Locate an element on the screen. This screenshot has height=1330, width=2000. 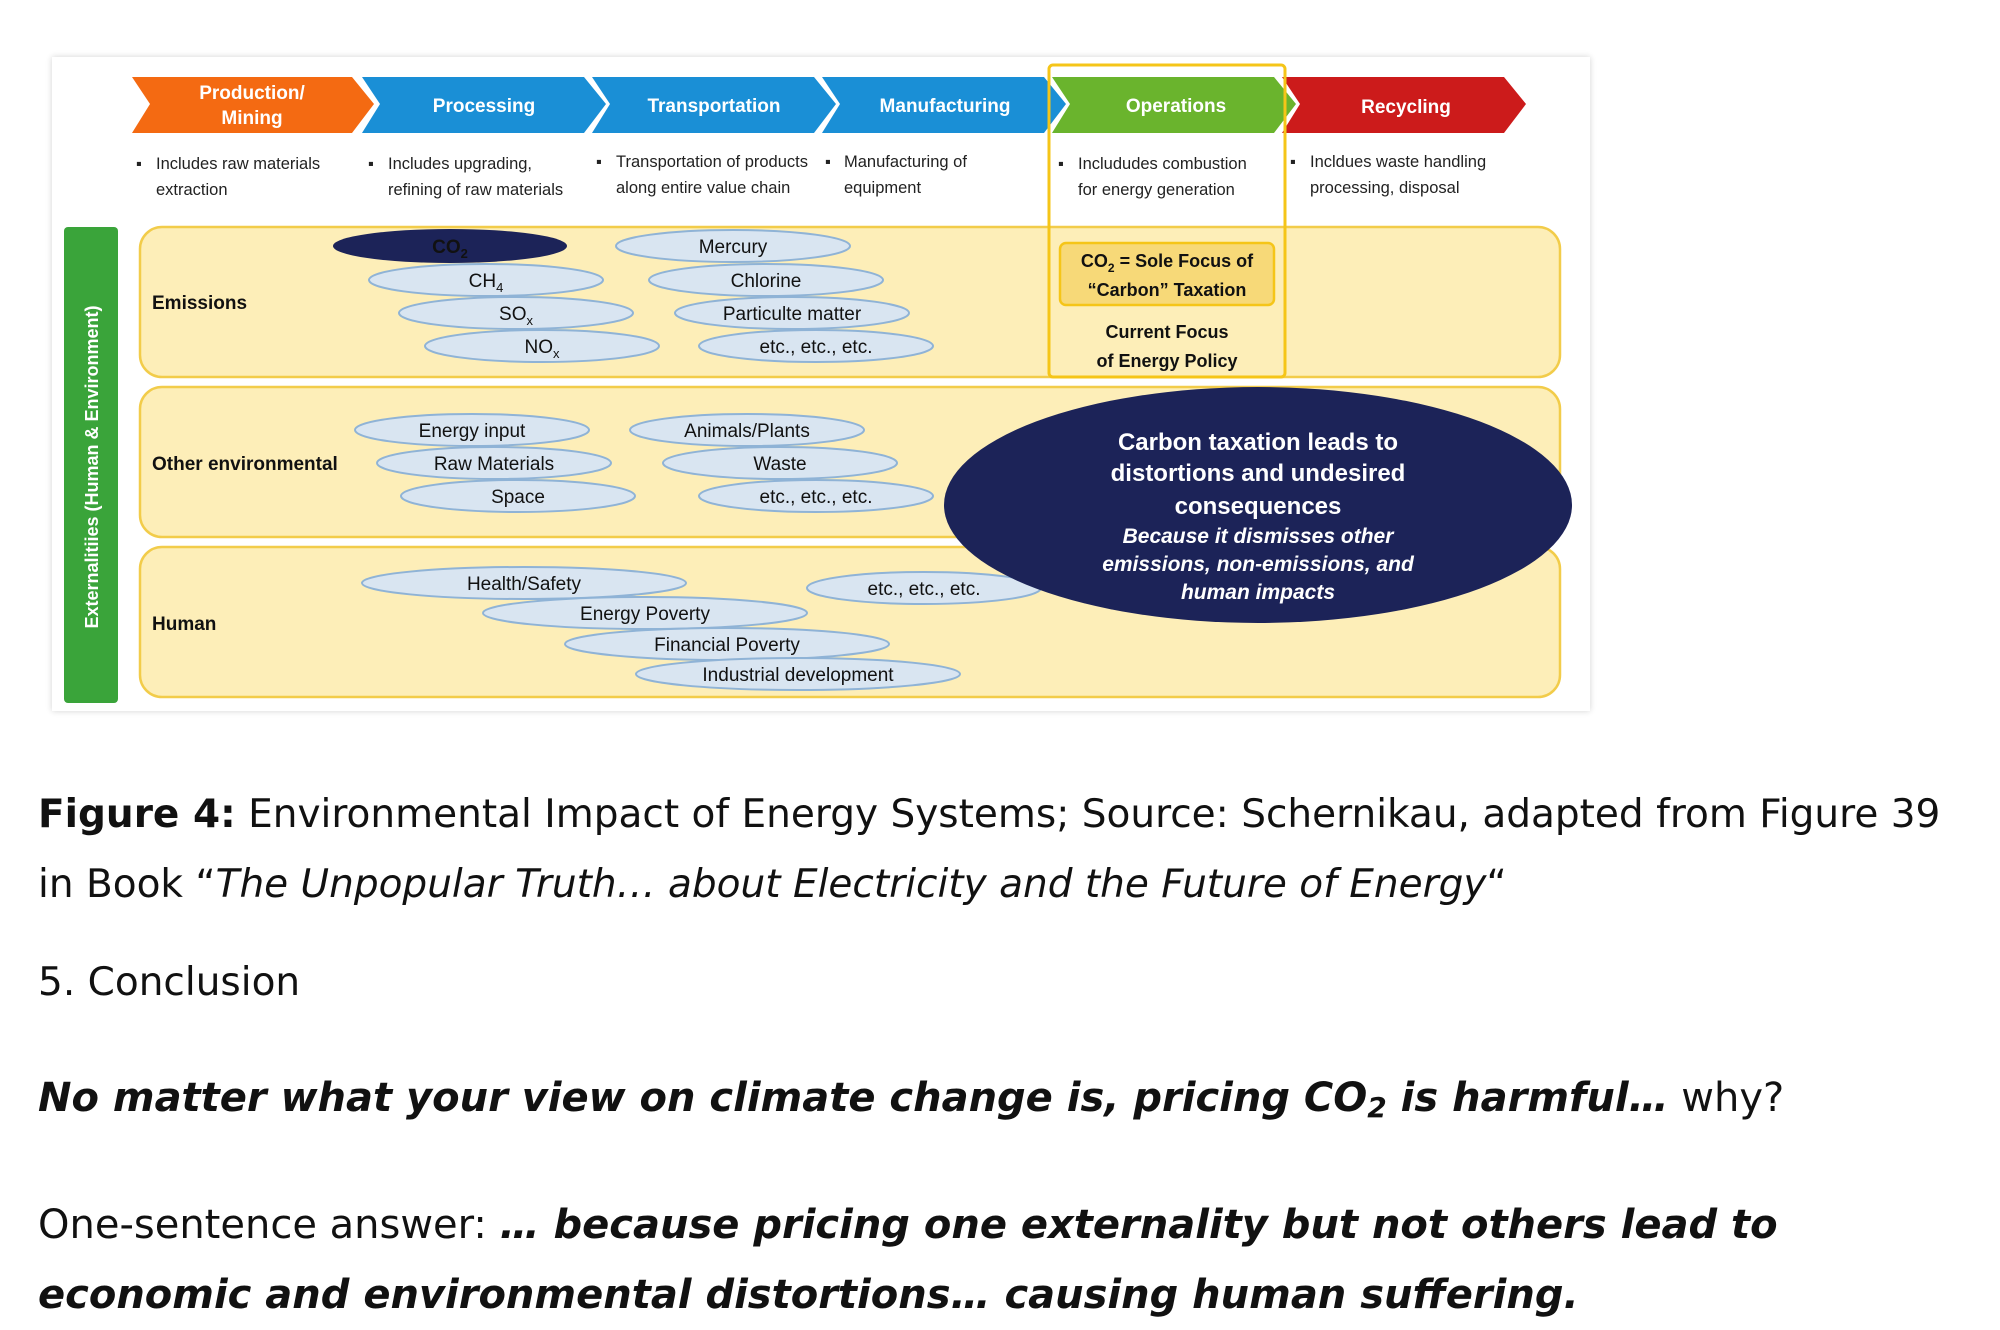
stage-label-processing: Processing is located at coordinates (484, 106).